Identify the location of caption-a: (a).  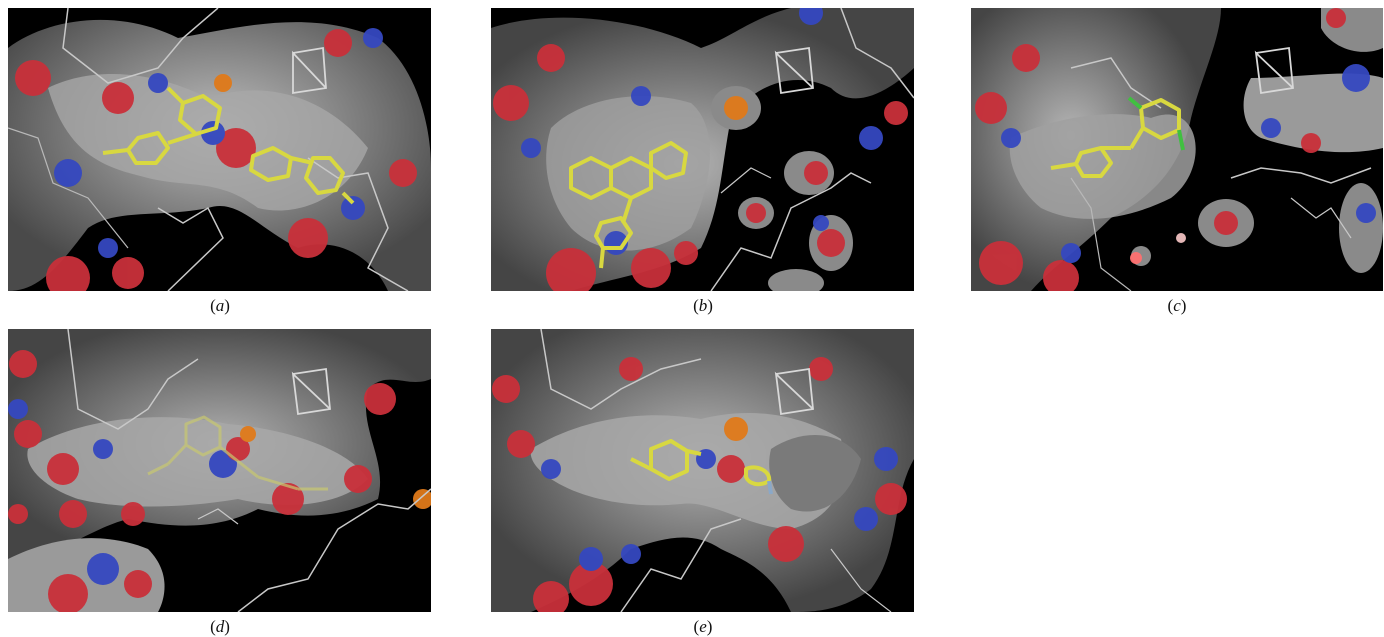
(220, 305).